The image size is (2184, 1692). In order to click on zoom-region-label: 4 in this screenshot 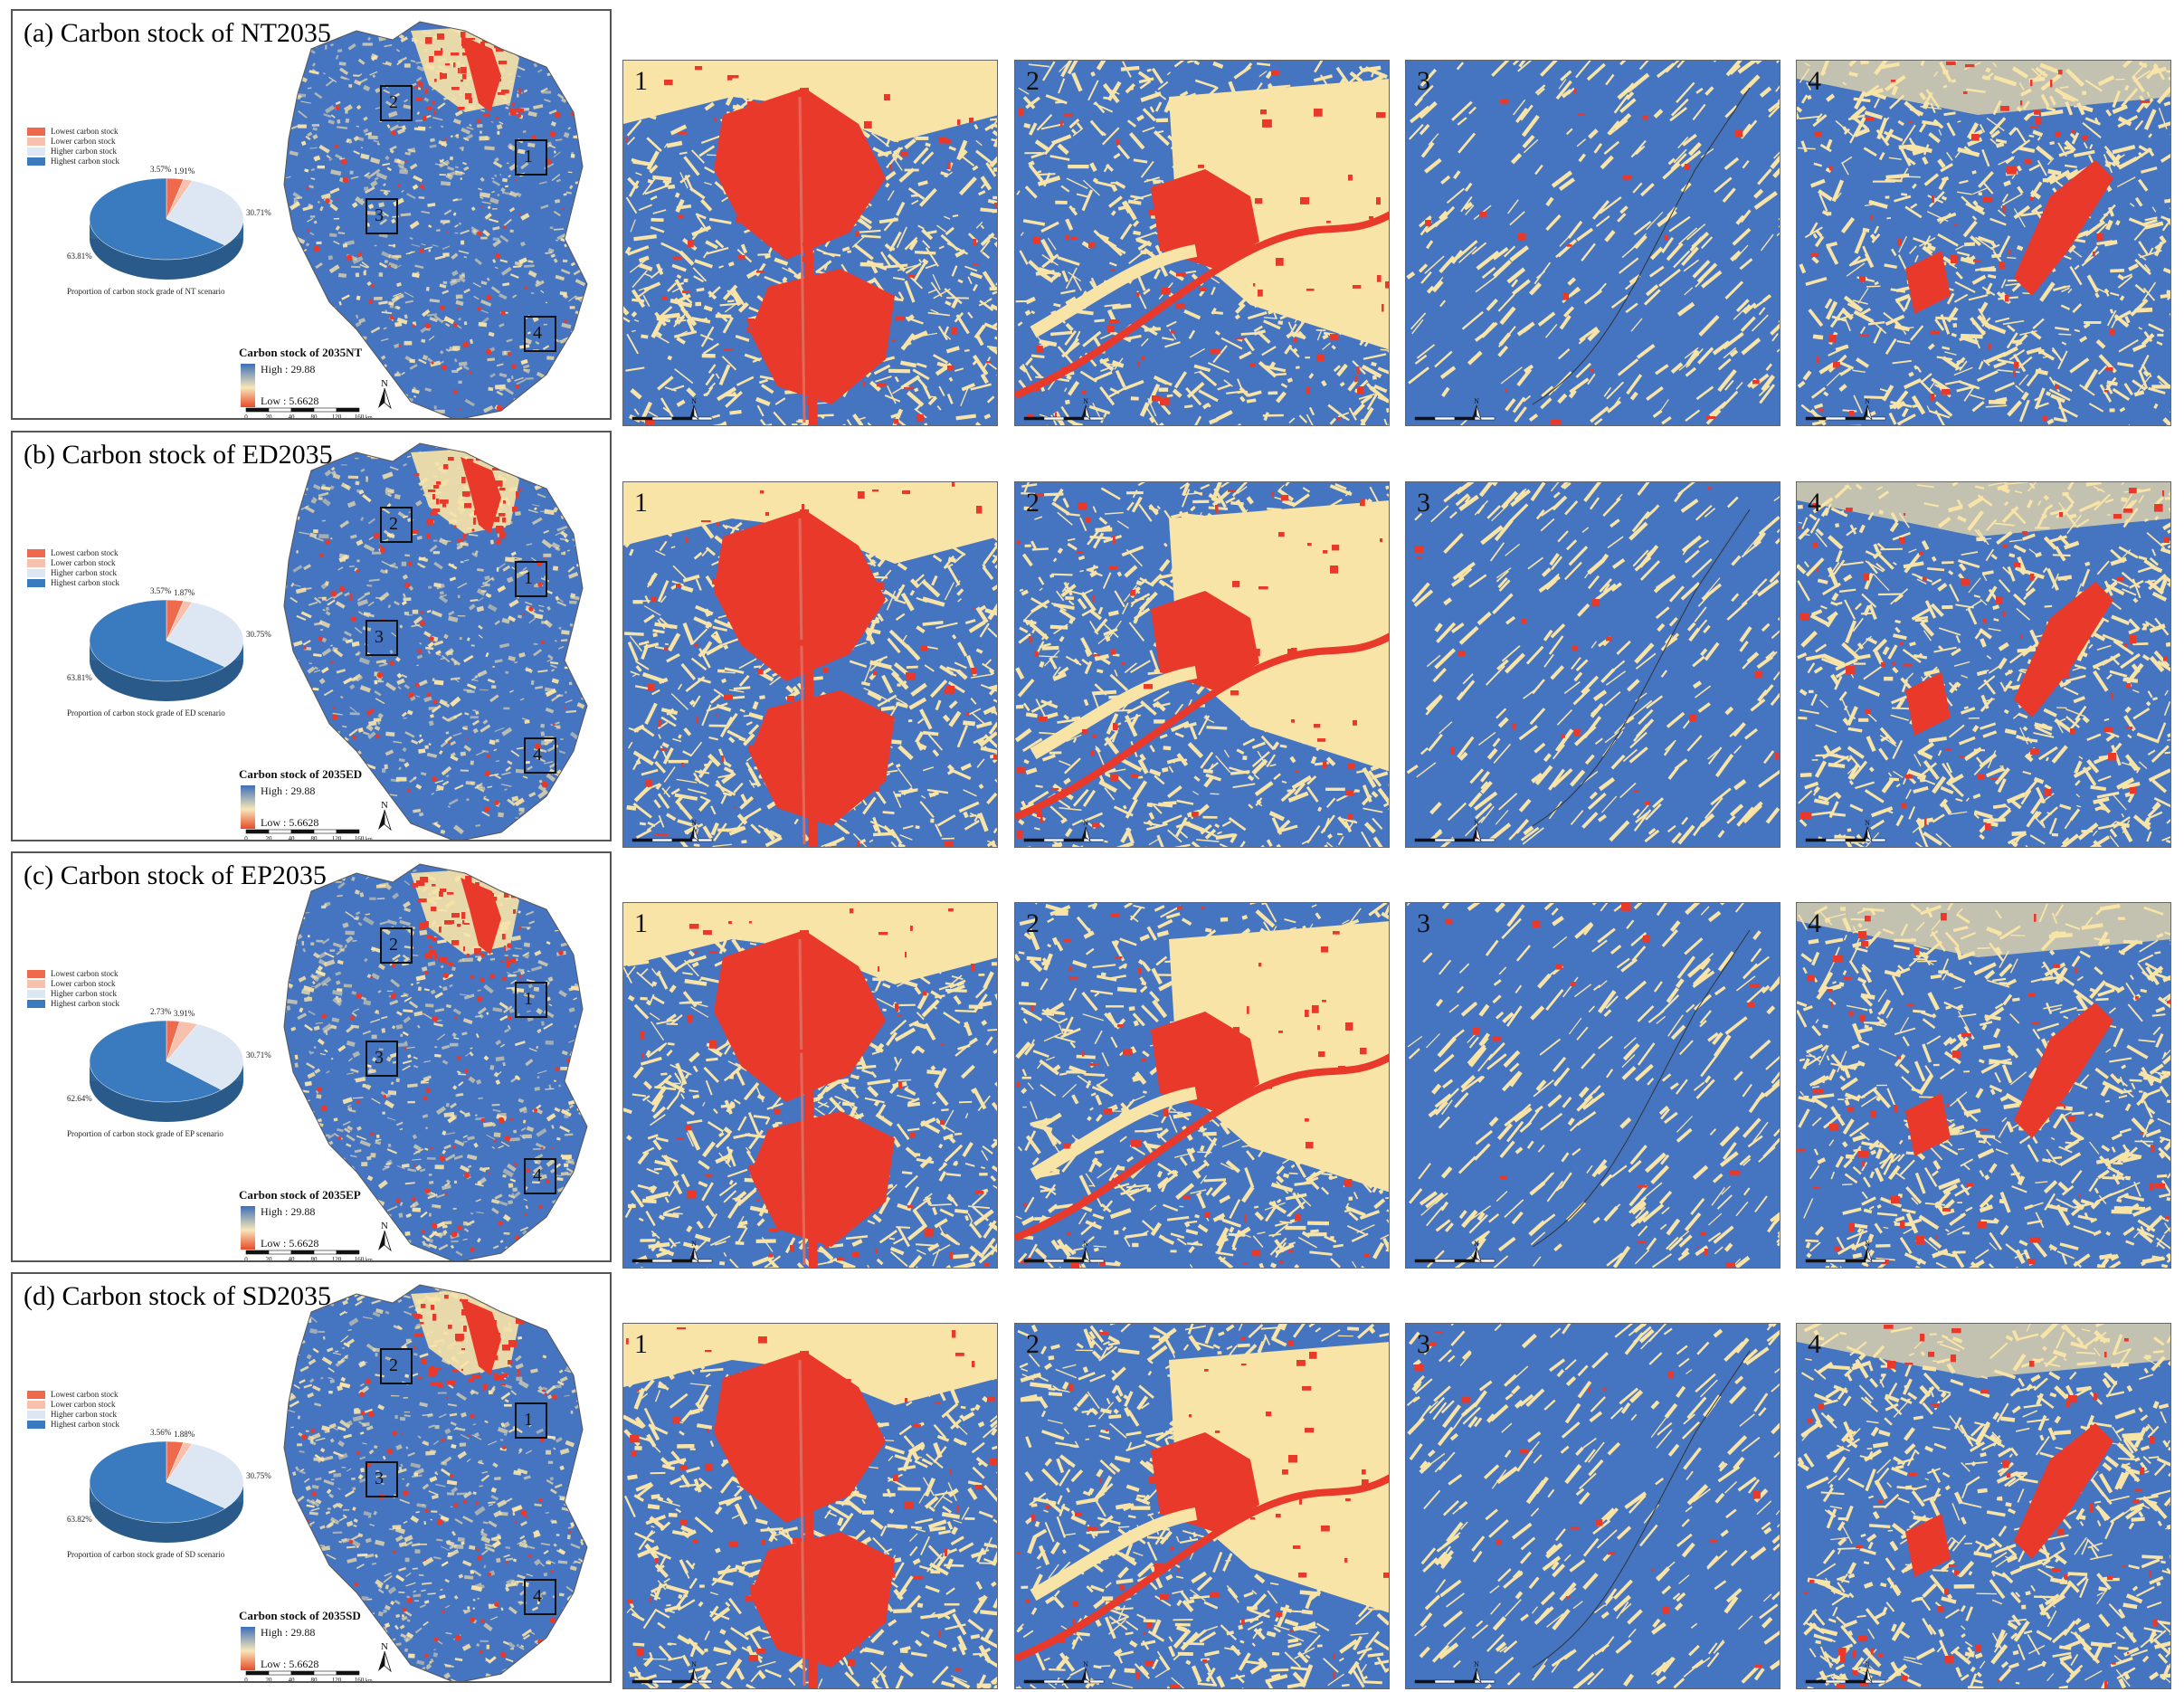, I will do `click(537, 1175)`.